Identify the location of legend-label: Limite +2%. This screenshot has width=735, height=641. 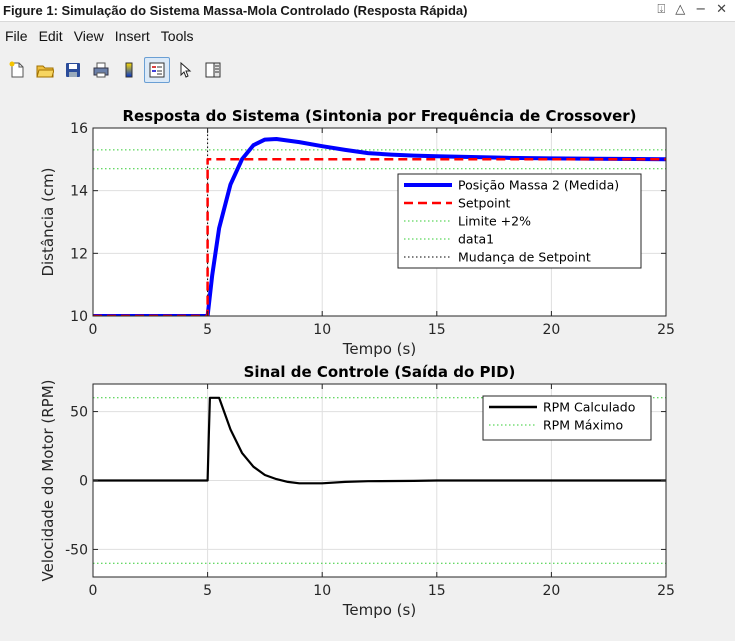
(494, 221).